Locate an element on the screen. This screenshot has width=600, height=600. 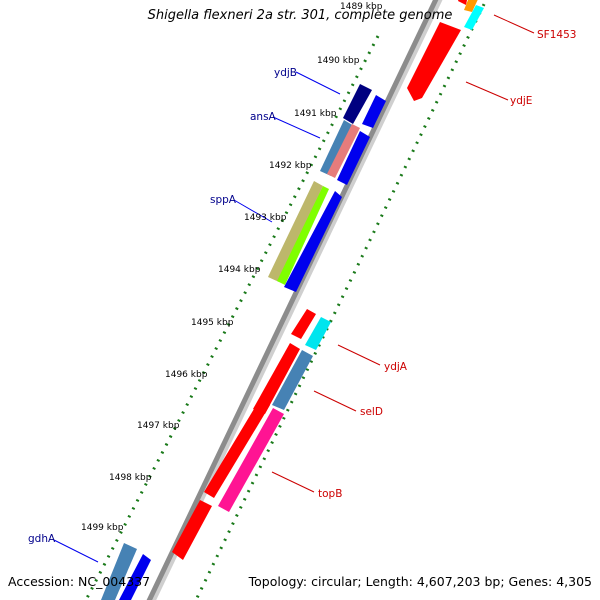
gene-lower-arrow is located at coordinates (192, 530).